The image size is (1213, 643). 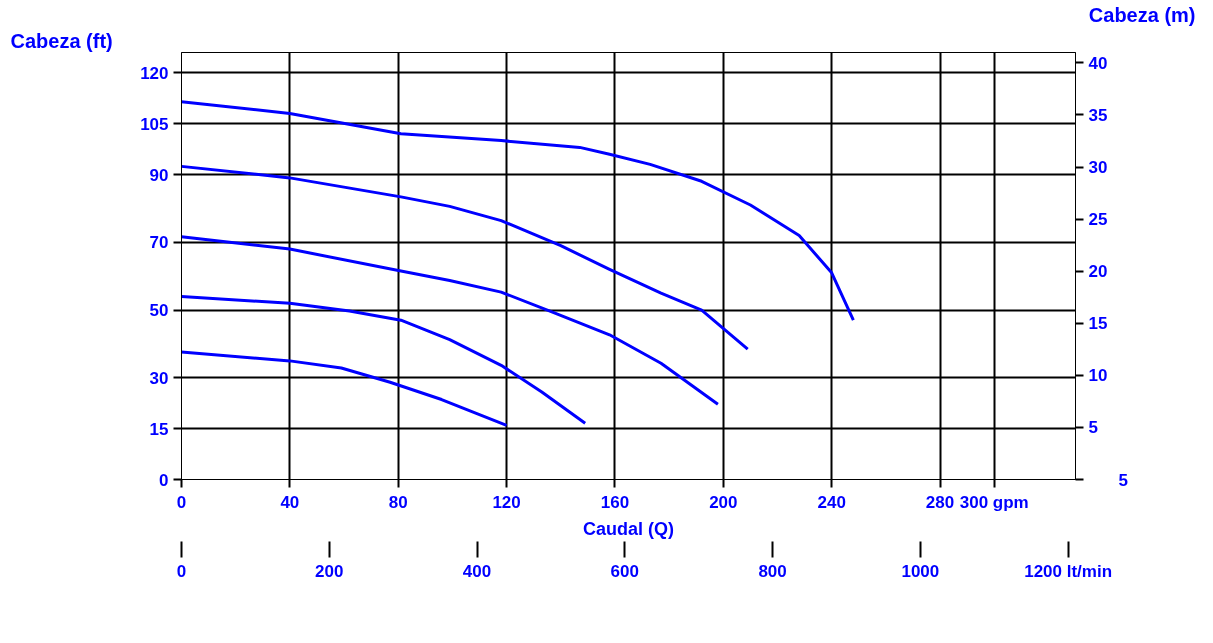 What do you see at coordinates (164, 480) in the screenshot?
I see `y-tick-label: 0` at bounding box center [164, 480].